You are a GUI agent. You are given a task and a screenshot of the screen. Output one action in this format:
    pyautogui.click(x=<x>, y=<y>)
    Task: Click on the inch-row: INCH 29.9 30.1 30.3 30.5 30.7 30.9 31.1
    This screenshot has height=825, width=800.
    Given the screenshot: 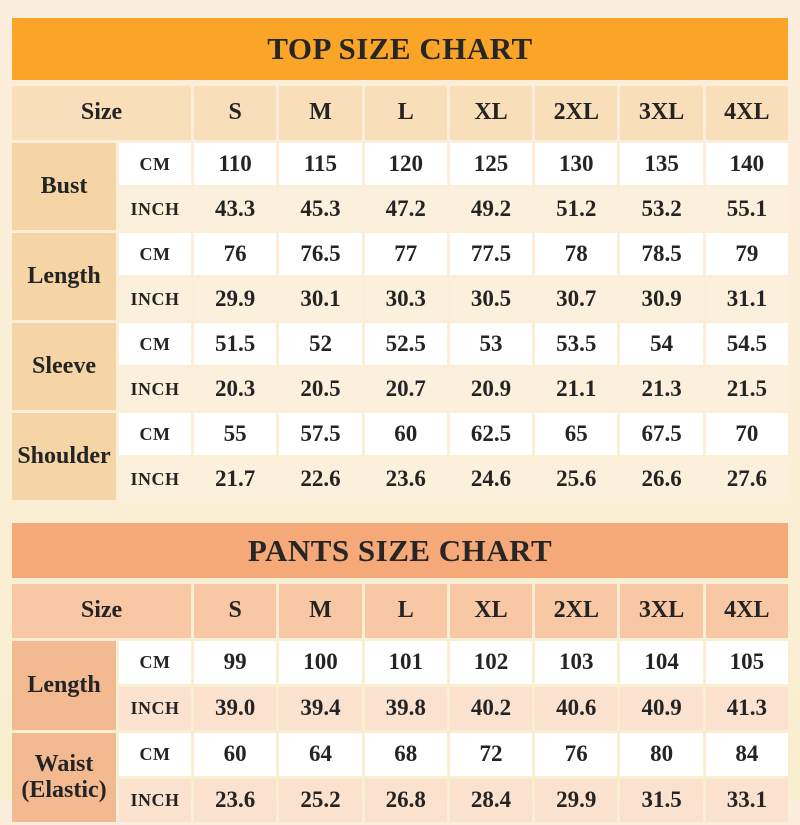 What is the action you would take?
    pyautogui.click(x=400, y=299)
    